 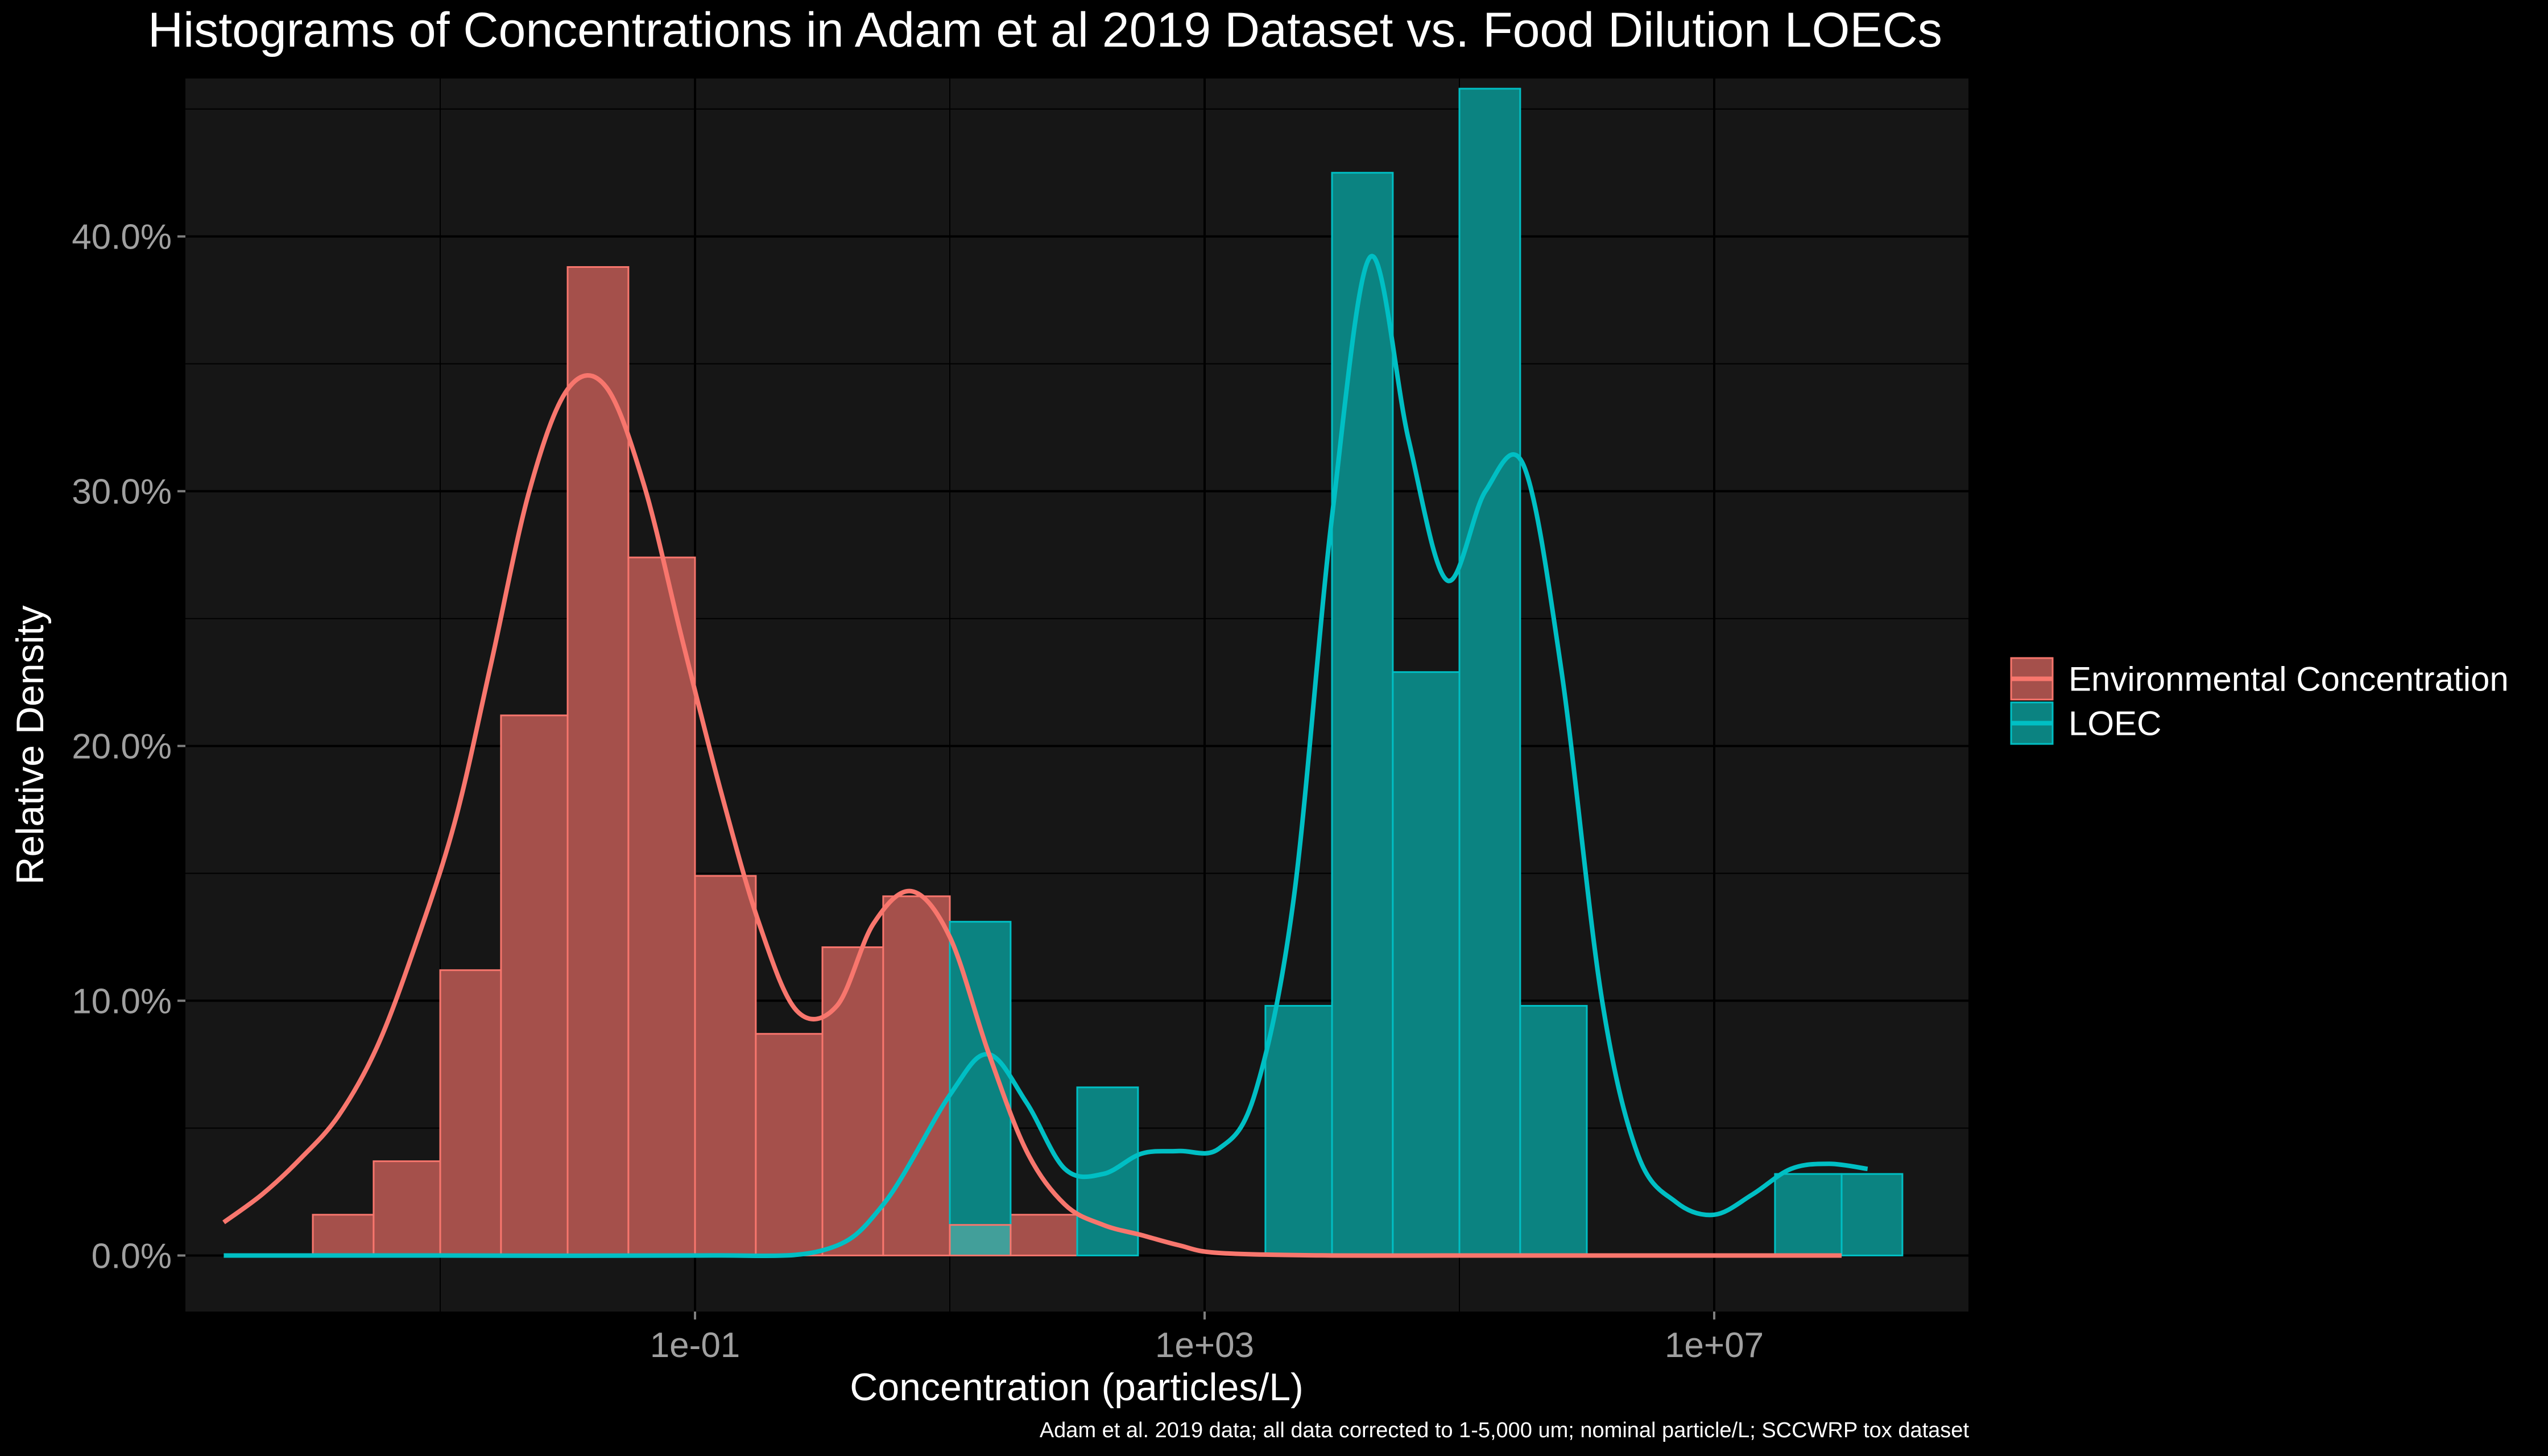 What do you see at coordinates (122, 1001) in the screenshot?
I see `y-tick-label: 10.0%` at bounding box center [122, 1001].